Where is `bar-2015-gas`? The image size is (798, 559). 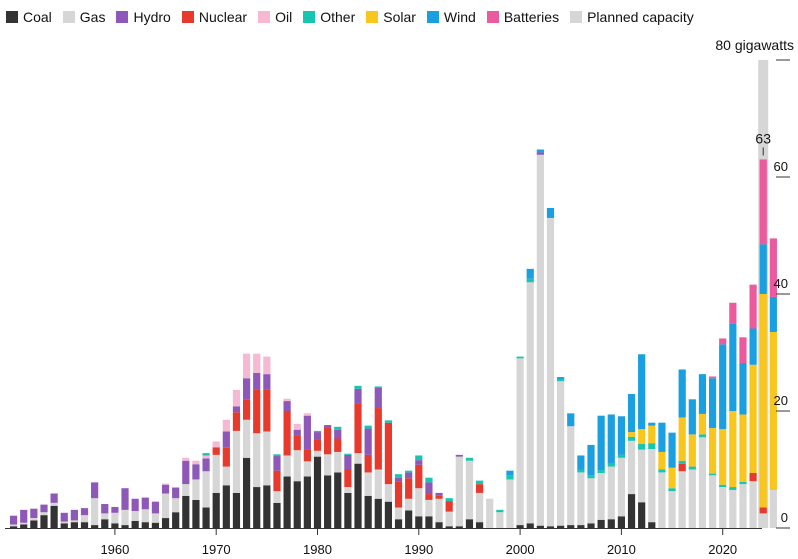 bar-2015-gas is located at coordinates (672, 509).